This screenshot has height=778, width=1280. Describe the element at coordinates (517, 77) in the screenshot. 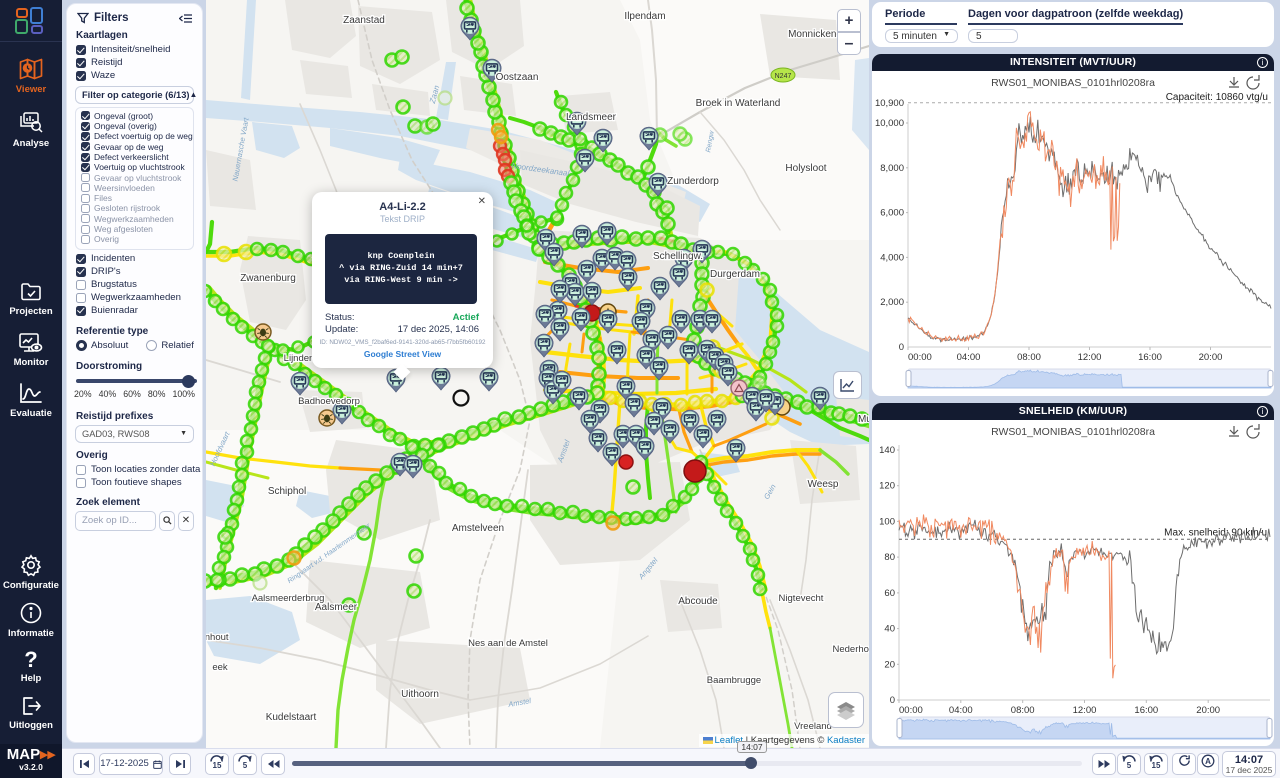

I see `svg-text: Oostzaan` at that location.